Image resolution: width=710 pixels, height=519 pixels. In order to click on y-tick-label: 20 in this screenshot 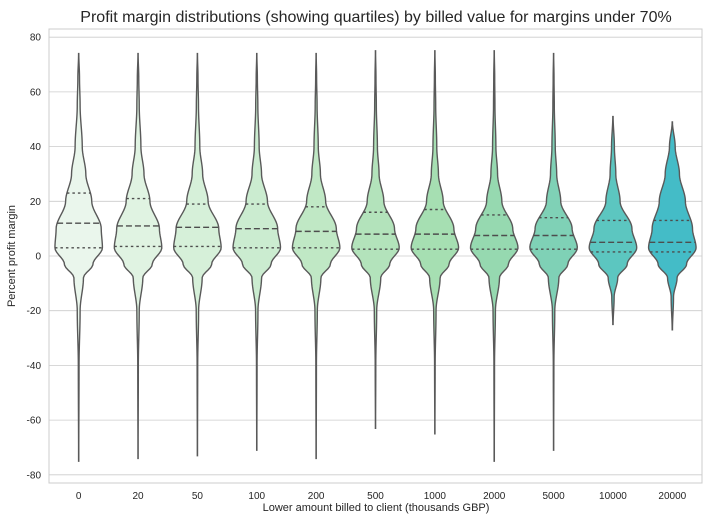, I will do `click(36, 202)`.